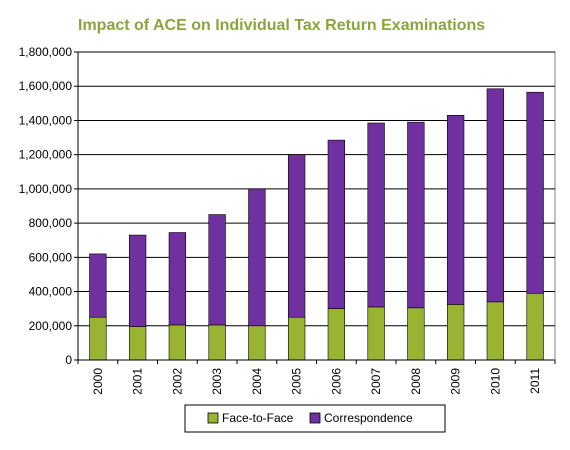 This screenshot has width=570, height=450. What do you see at coordinates (51, 223) in the screenshot?
I see `y-tick-label: 800,000` at bounding box center [51, 223].